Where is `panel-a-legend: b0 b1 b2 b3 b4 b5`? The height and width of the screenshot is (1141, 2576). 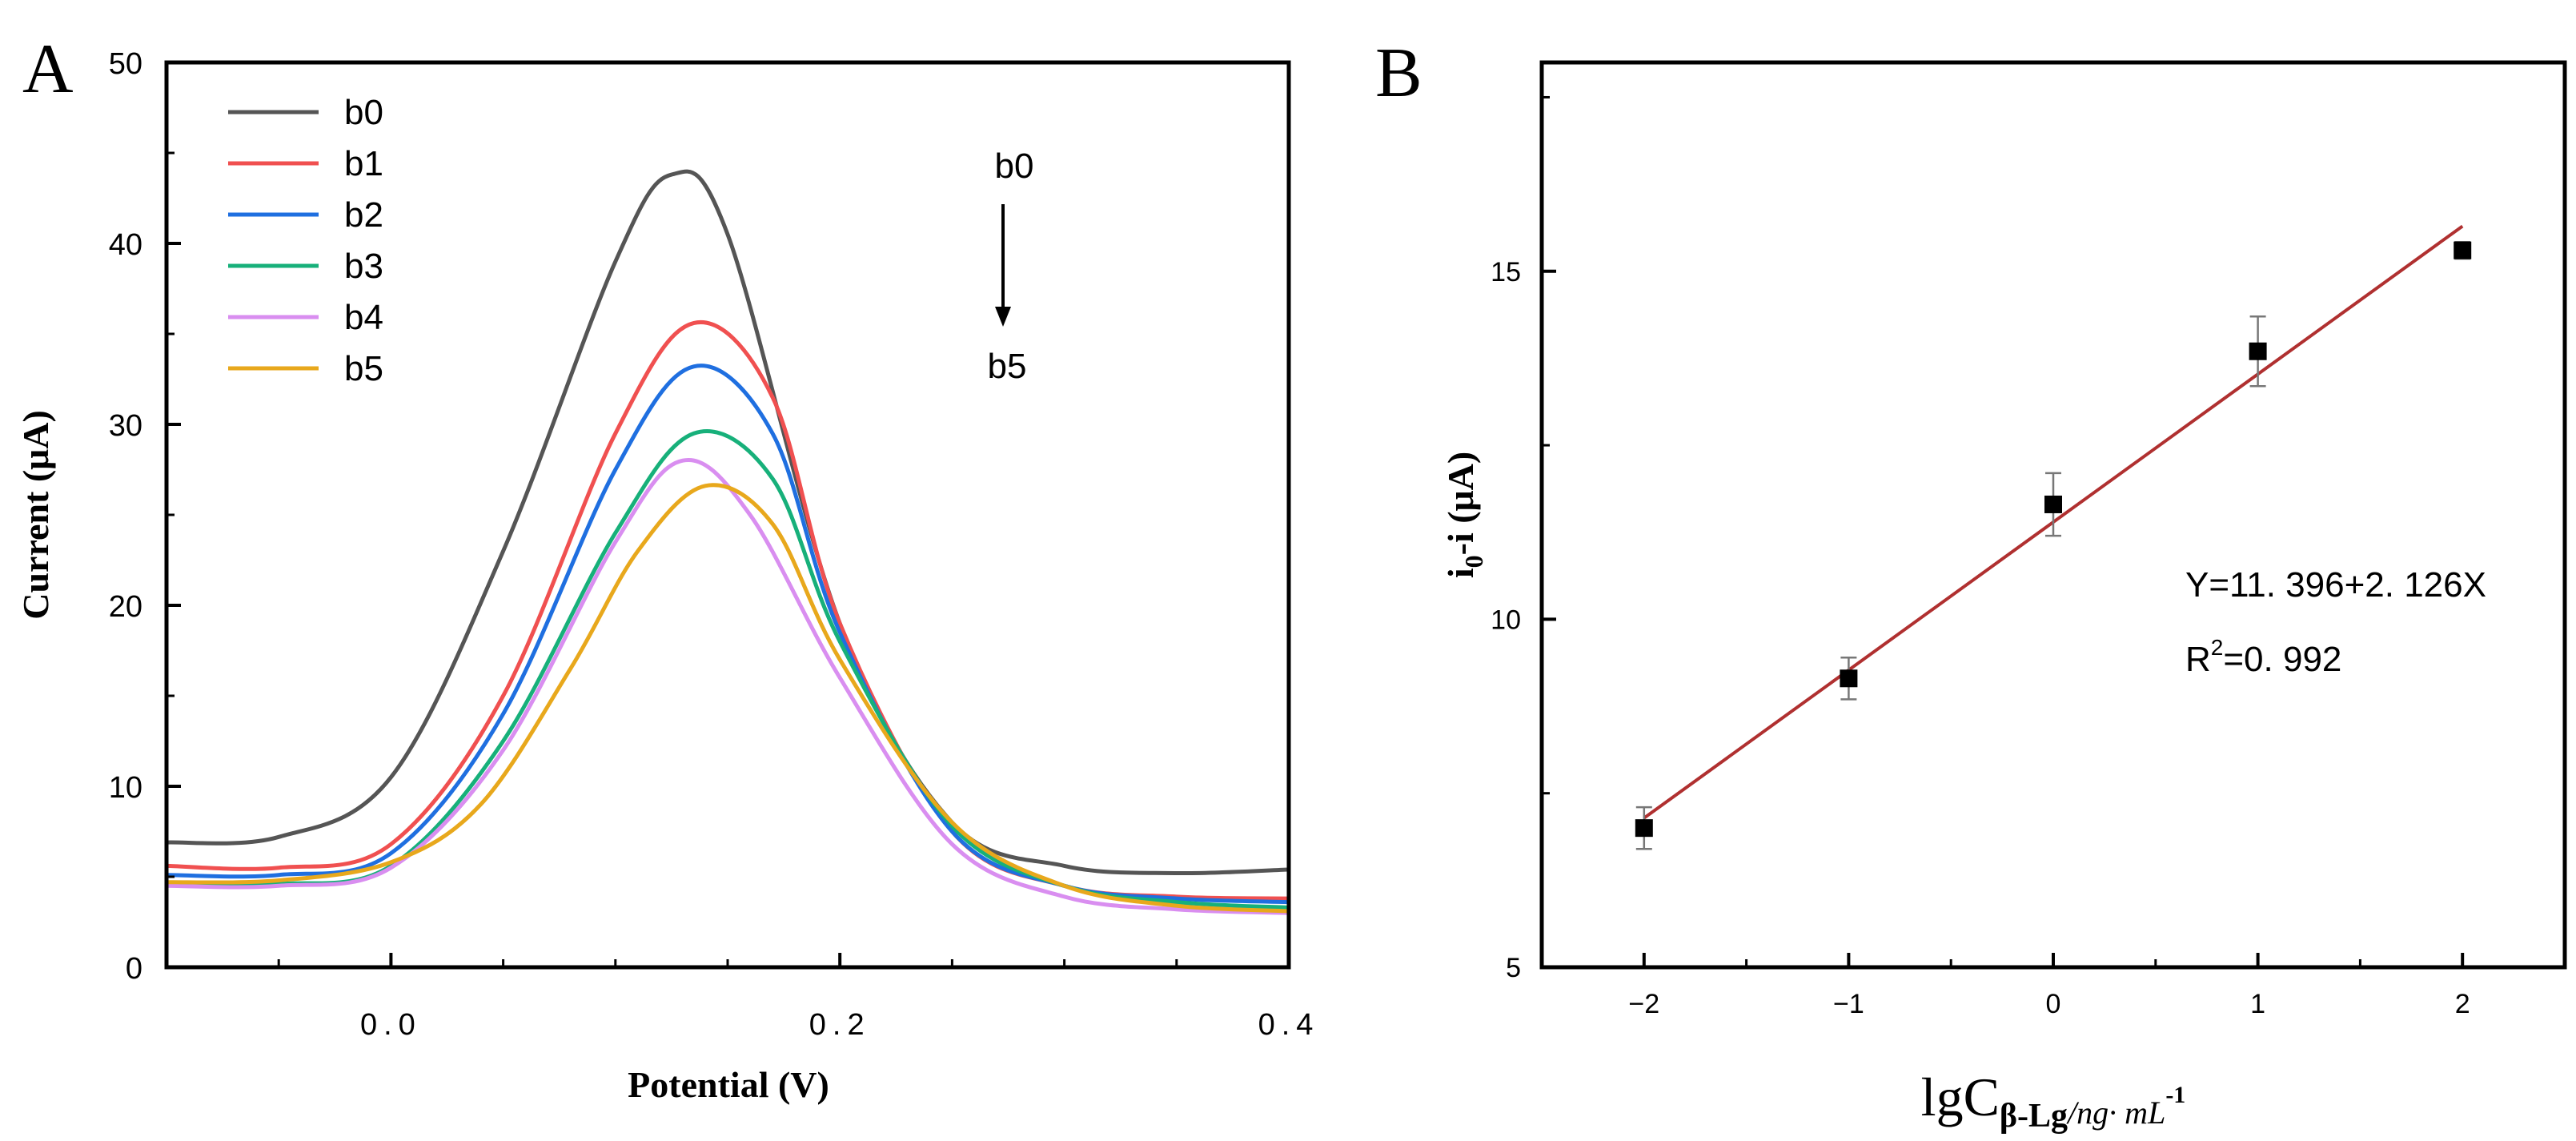
panel-a-legend: b0 b1 b2 b3 b4 b5 is located at coordinates (305, 240).